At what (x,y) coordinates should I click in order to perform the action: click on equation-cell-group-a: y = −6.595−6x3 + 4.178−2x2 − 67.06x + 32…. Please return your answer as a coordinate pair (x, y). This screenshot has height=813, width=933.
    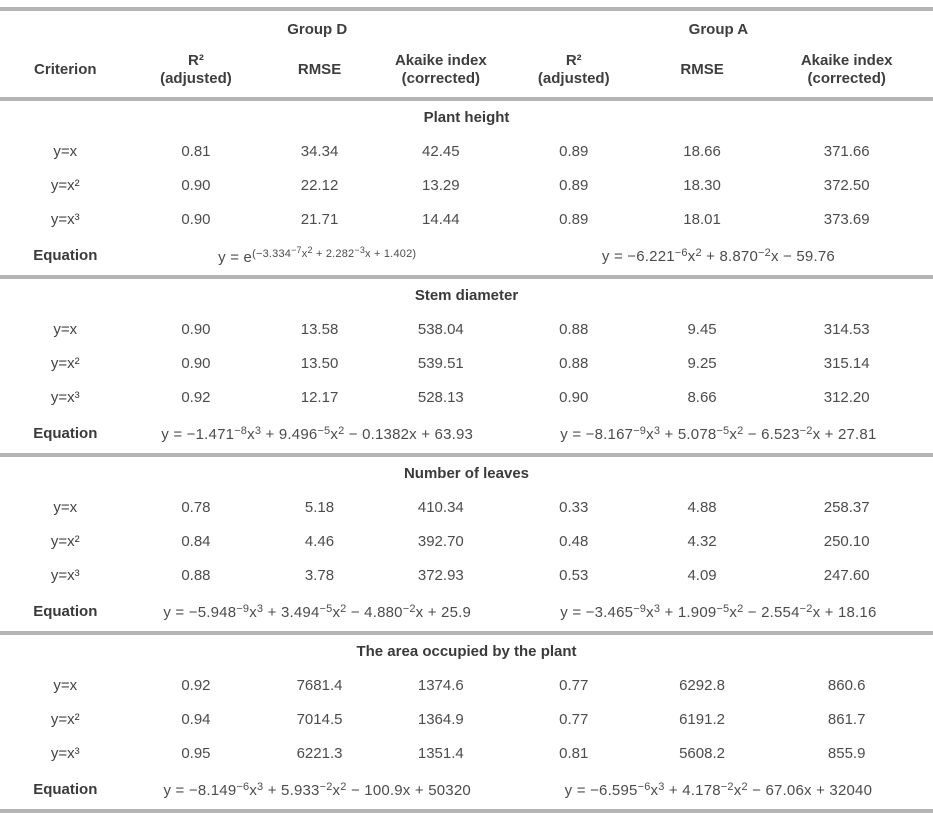
    Looking at the image, I should click on (718, 790).